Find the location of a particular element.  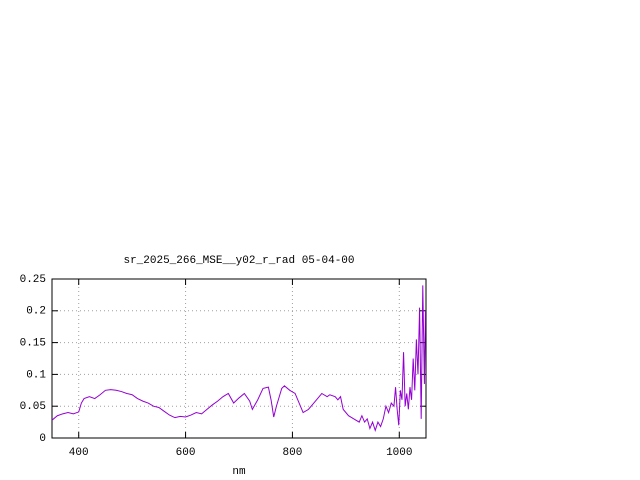

y-tick-label: 0.15 is located at coordinates (33, 344).